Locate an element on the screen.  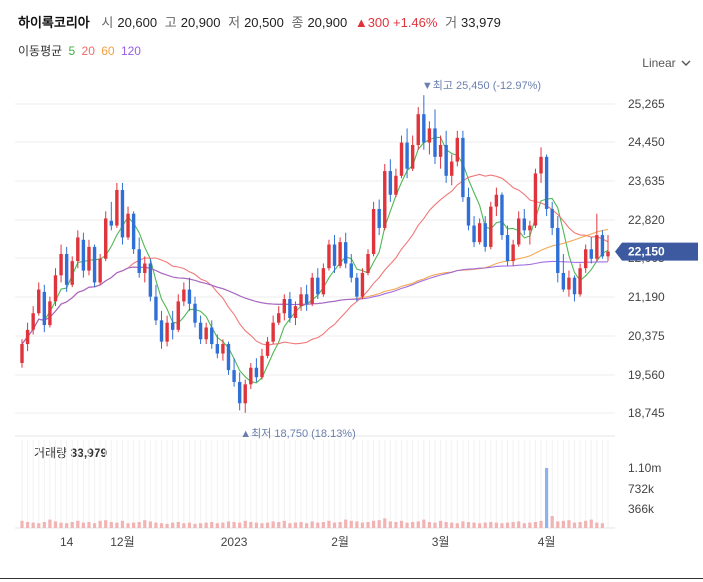
low-label: 저 is located at coordinates (234, 22).